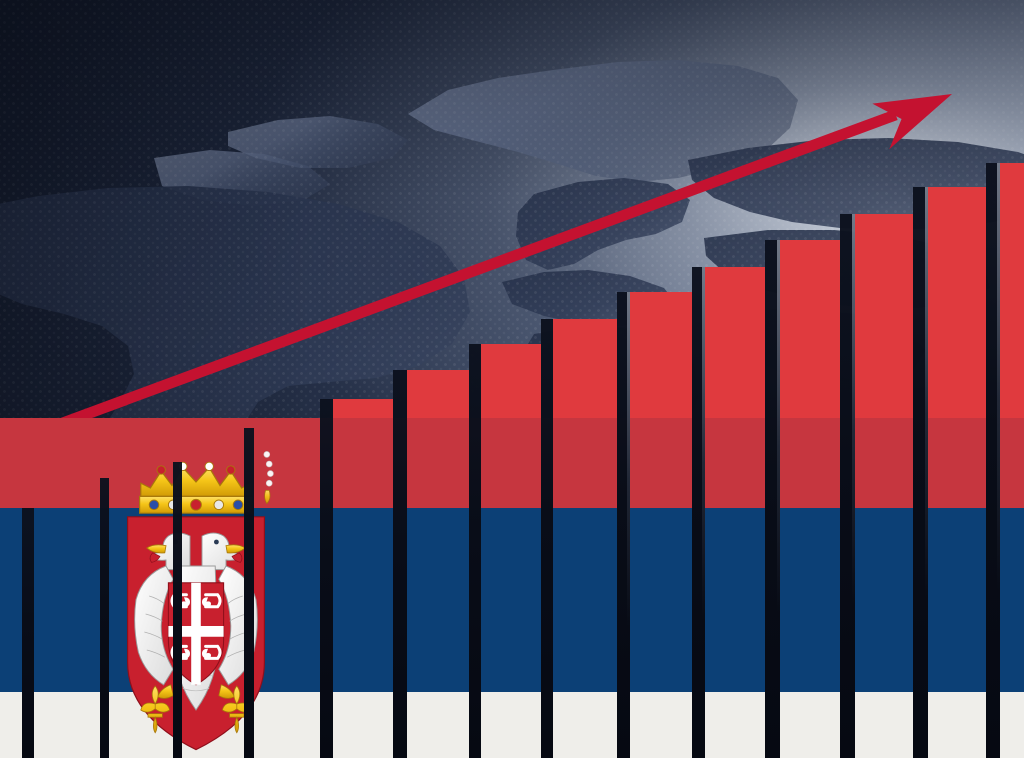 This screenshot has height=758, width=1024. What do you see at coordinates (268, 478) in the screenshot?
I see `crown-pendant-icon` at bounding box center [268, 478].